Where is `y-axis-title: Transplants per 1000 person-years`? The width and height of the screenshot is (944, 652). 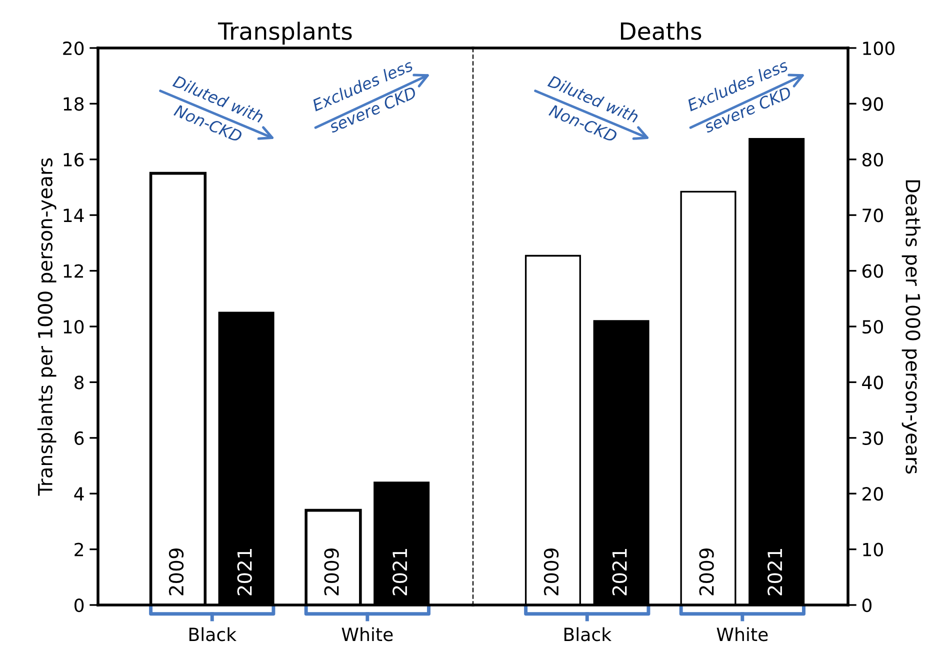 y-axis-title: Transplants per 1000 person-years is located at coordinates (46, 327).